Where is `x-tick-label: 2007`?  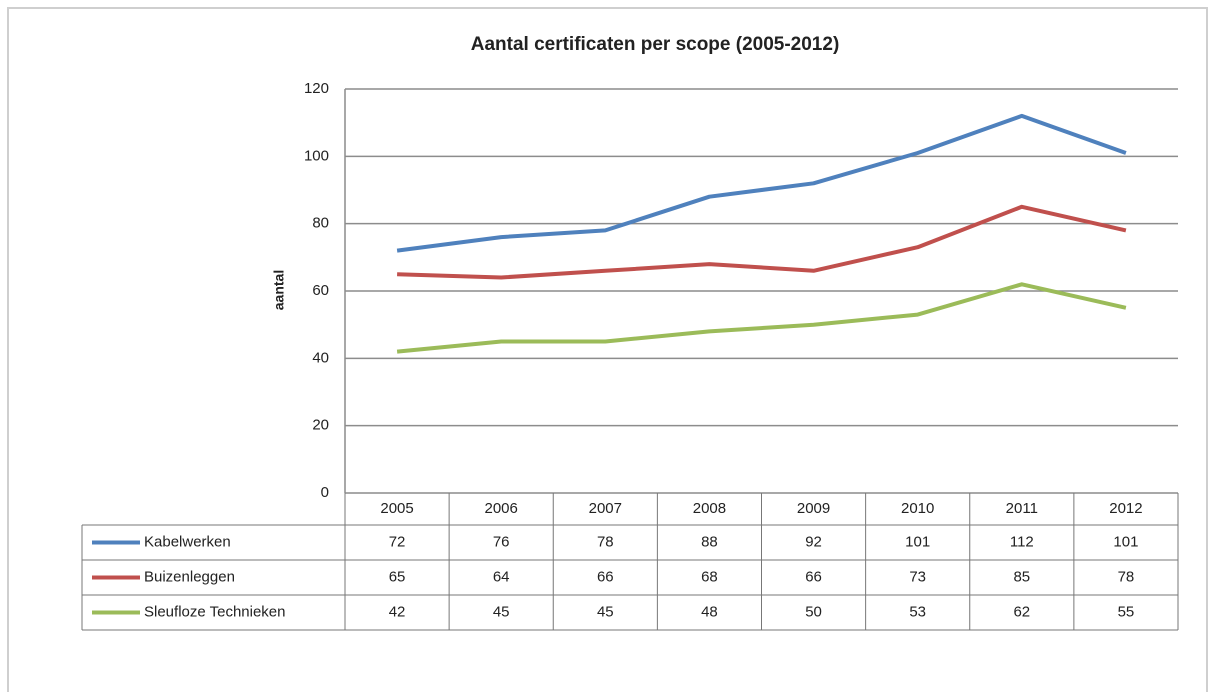
x-tick-label: 2007 is located at coordinates (605, 508).